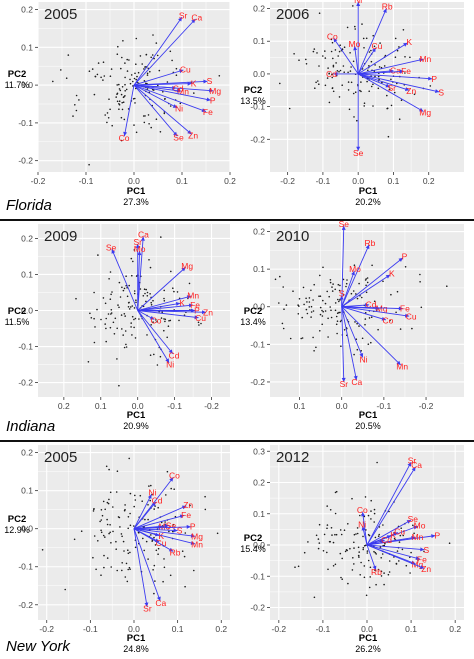 This screenshot has width=474, height=659. I want to click on loading-label-rb: Rb, so click(376, 572).